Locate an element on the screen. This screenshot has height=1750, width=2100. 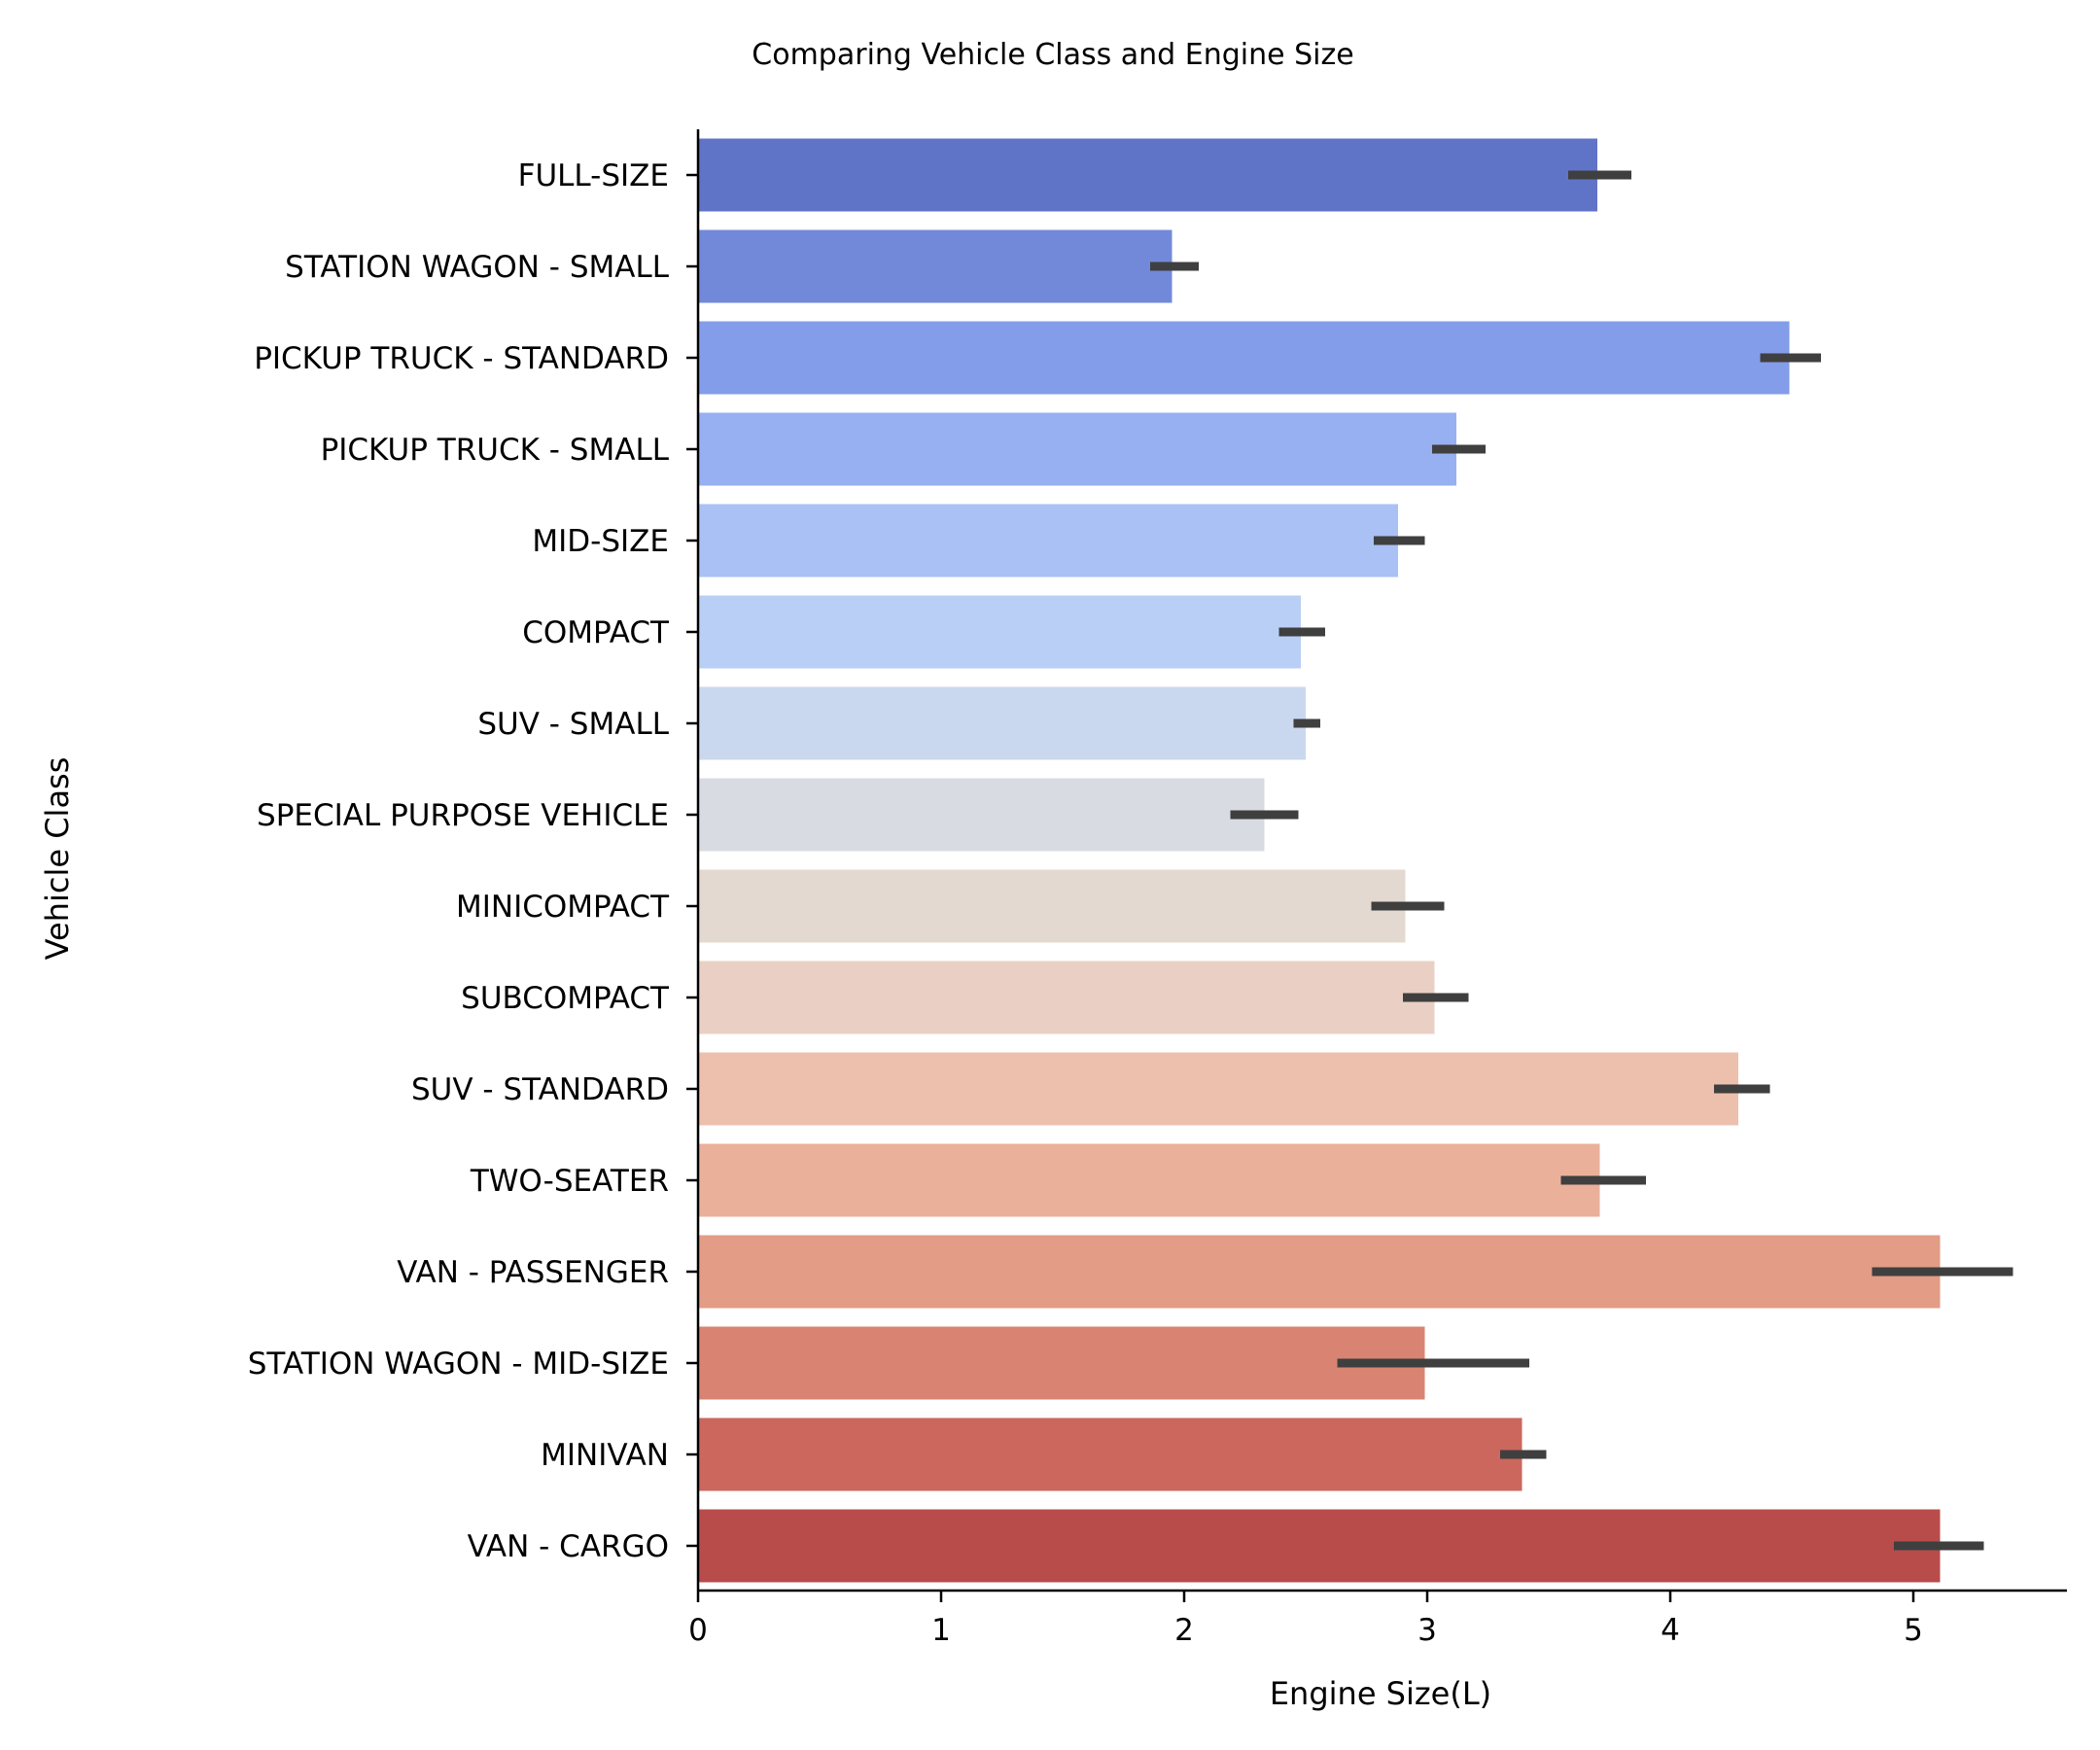
y-tick-label: SUV - SMALL is located at coordinates (573, 724).